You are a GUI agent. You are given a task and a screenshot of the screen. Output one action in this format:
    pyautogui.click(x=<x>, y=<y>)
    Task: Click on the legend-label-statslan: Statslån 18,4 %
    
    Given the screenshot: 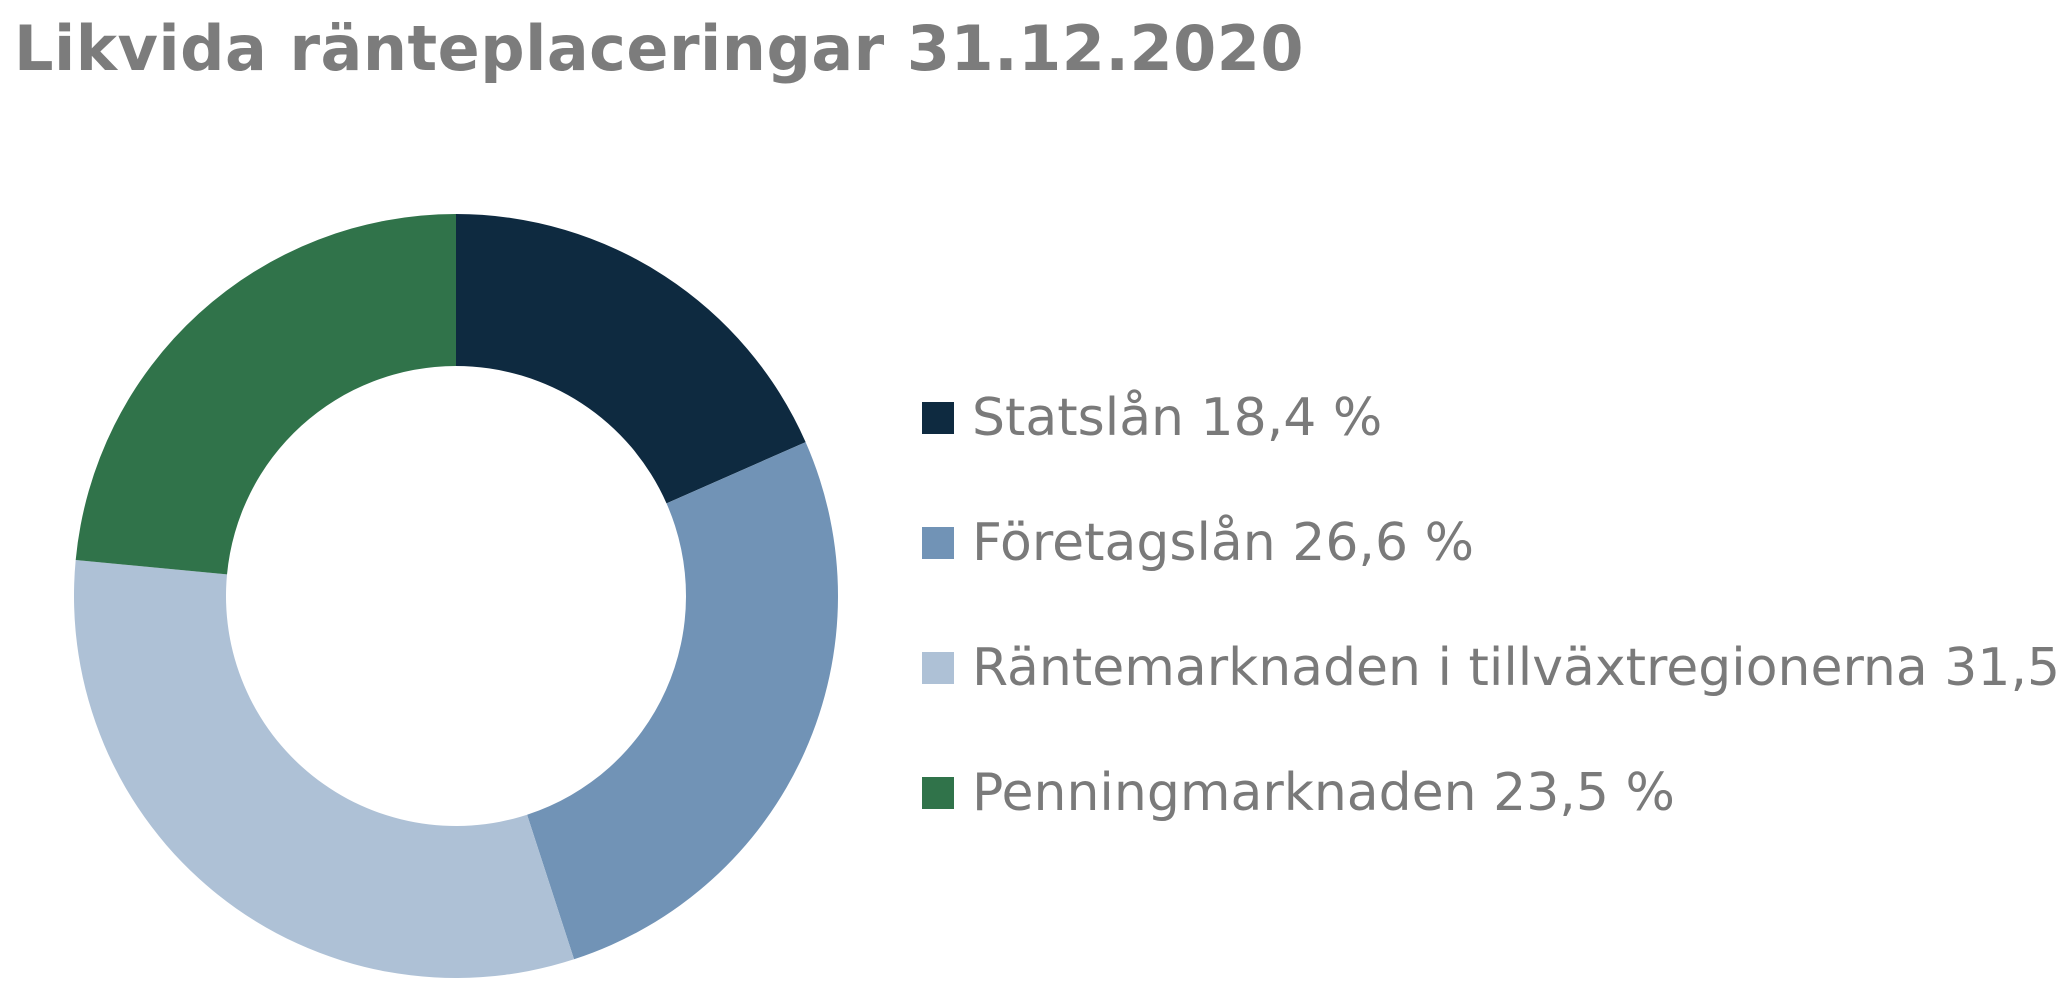 What is the action you would take?
    pyautogui.click(x=1177, y=417)
    